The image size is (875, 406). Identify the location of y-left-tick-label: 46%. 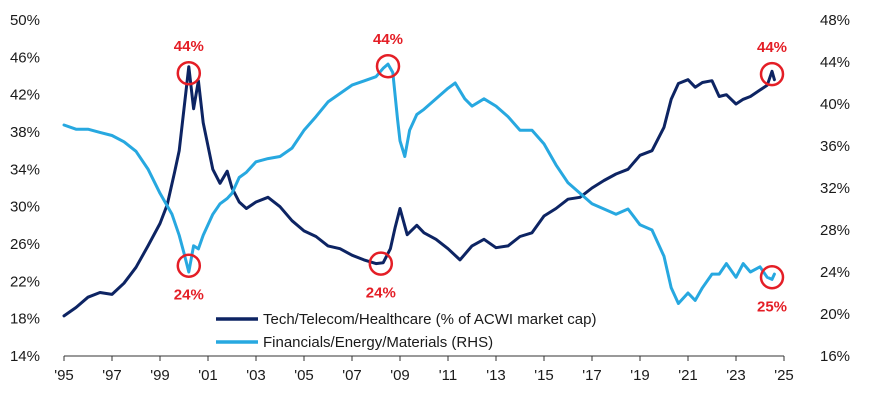
(25, 57).